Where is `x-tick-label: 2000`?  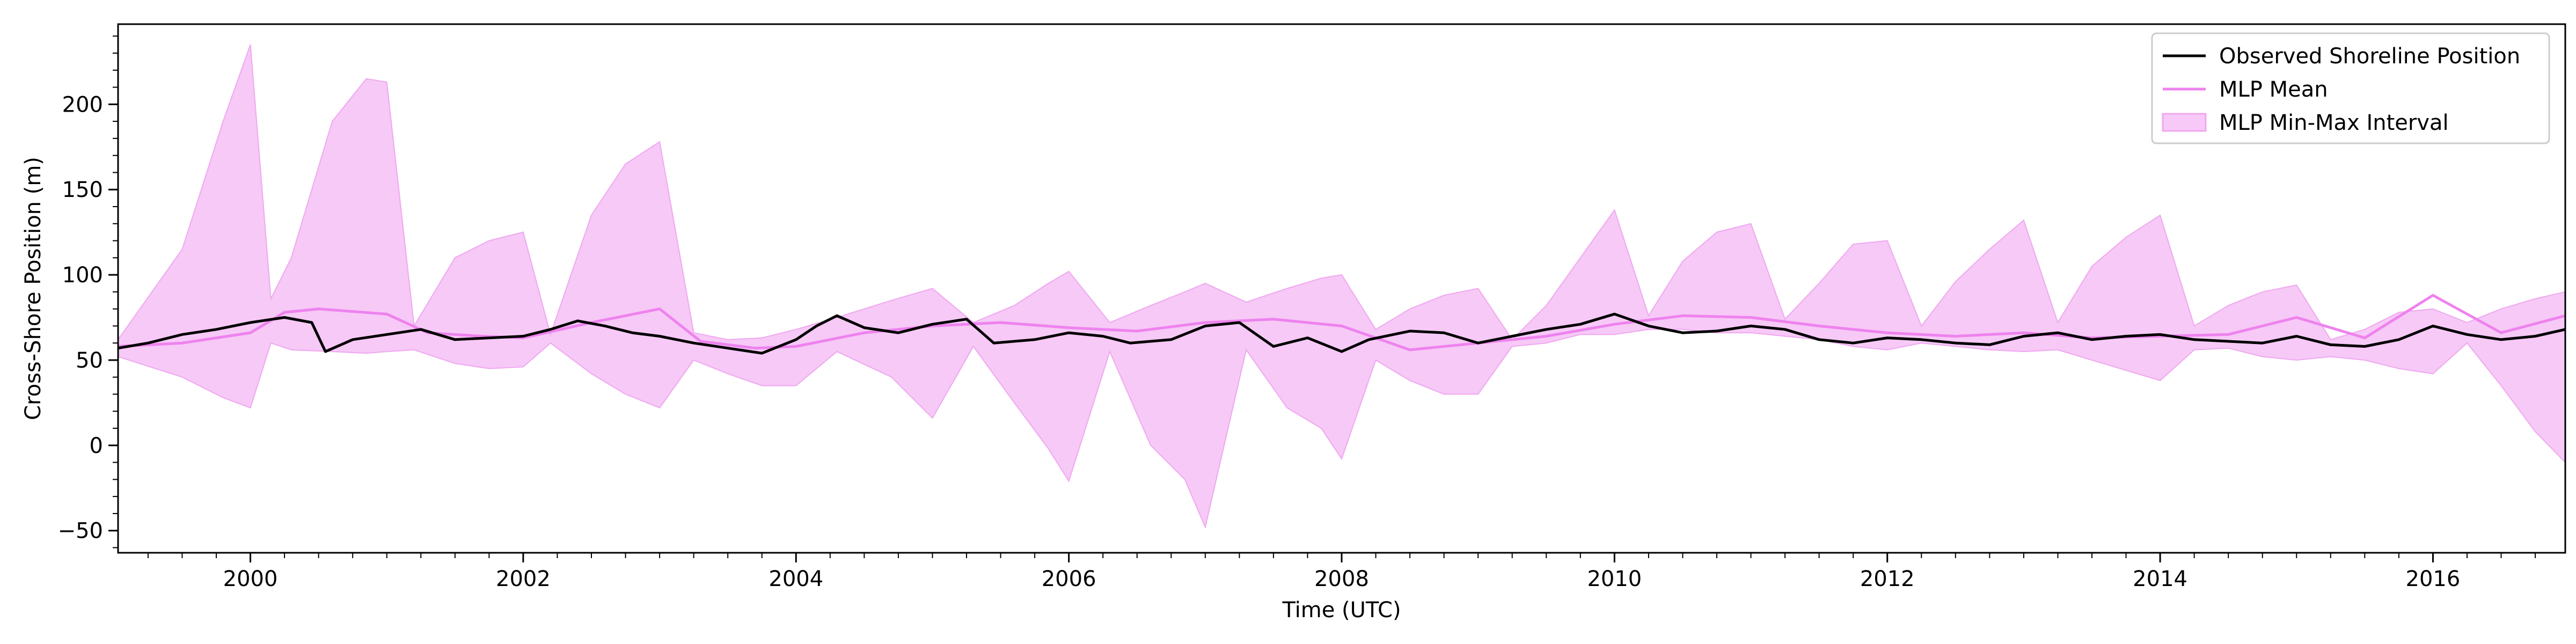
x-tick-label: 2000 is located at coordinates (250, 579).